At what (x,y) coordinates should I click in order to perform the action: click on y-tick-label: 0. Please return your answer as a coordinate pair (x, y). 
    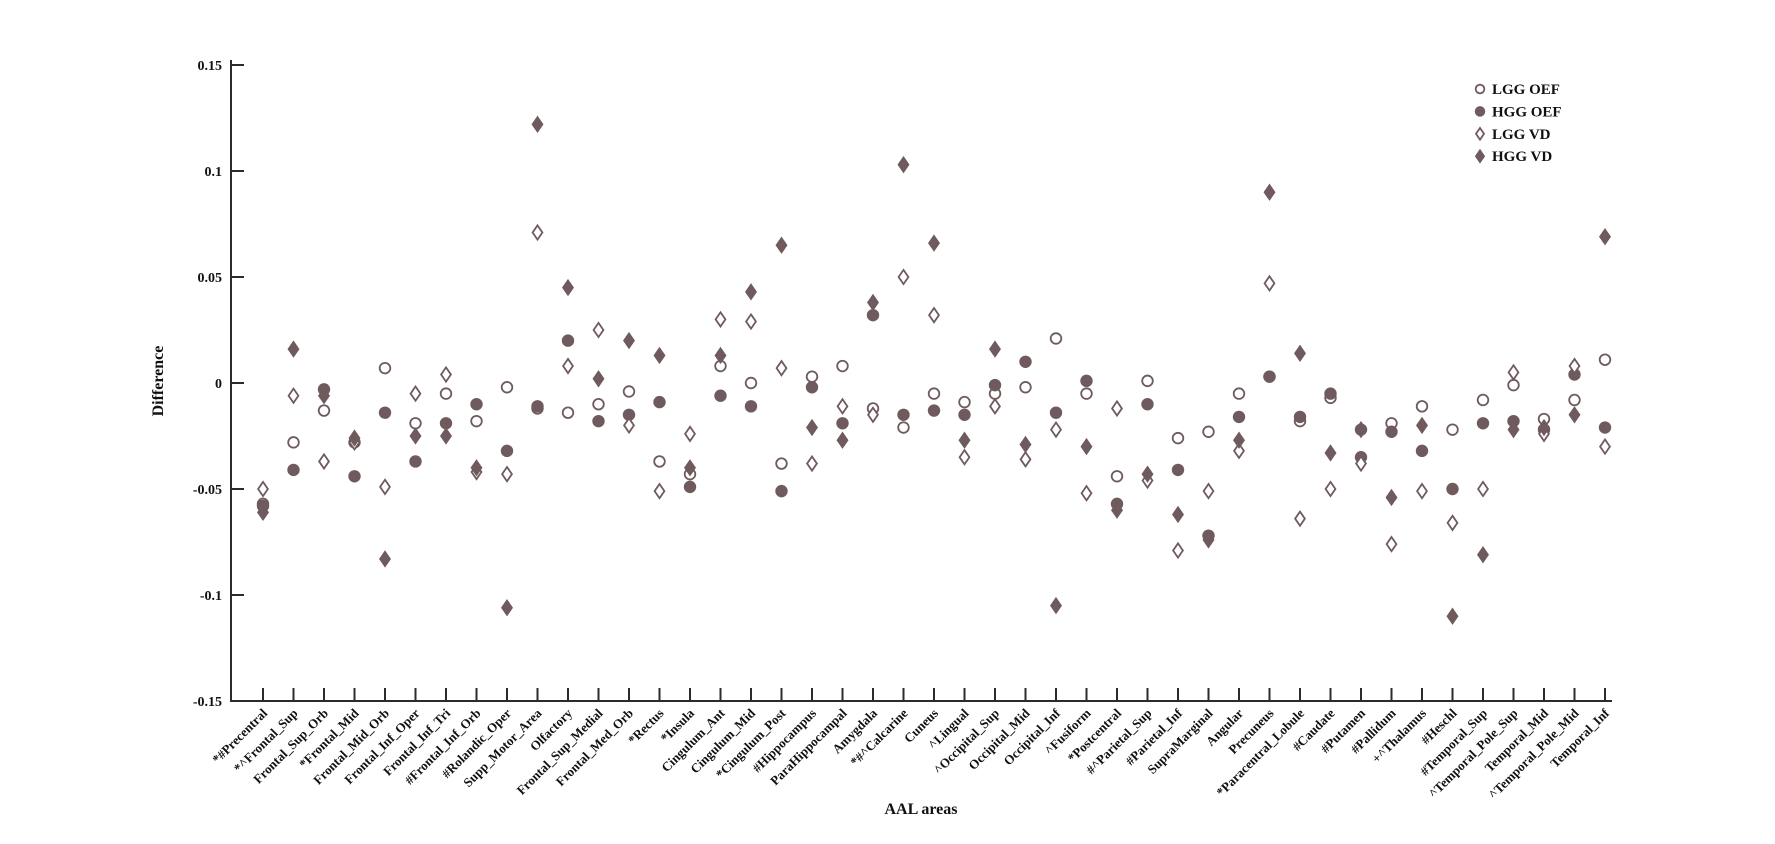
    Looking at the image, I should click on (218, 384).